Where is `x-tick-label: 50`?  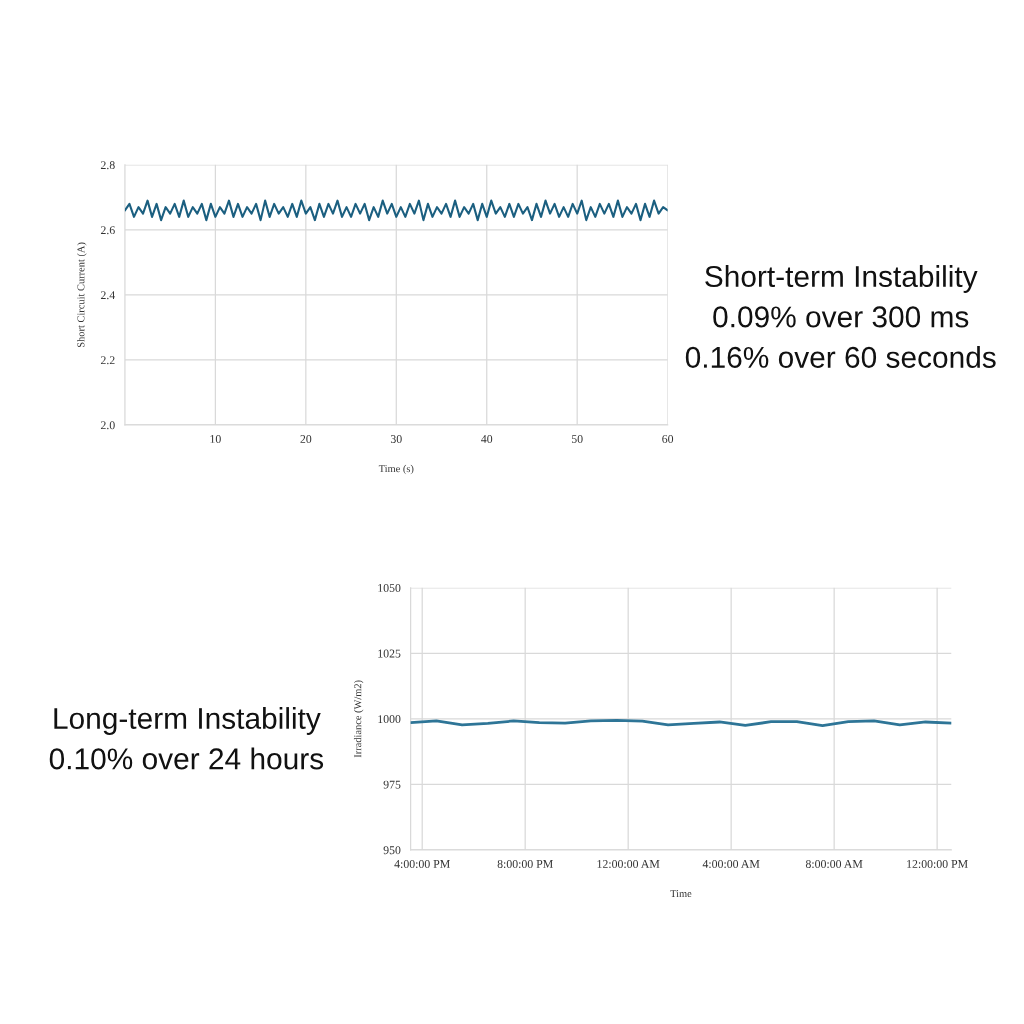 x-tick-label: 50 is located at coordinates (577, 439).